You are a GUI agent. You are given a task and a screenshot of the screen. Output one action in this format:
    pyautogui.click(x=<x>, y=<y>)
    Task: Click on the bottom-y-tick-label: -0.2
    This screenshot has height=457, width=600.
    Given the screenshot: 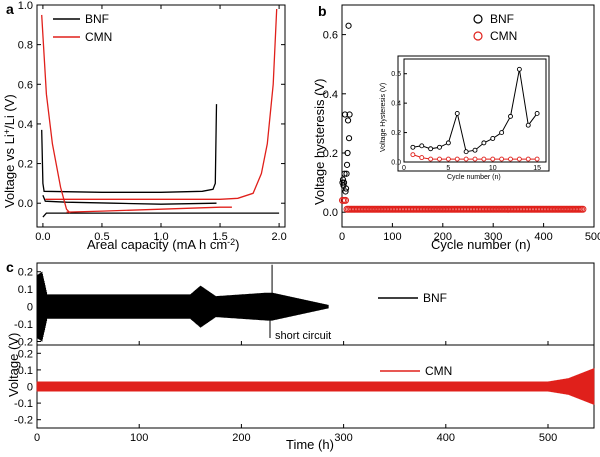 What is the action you would take?
    pyautogui.click(x=23, y=421)
    